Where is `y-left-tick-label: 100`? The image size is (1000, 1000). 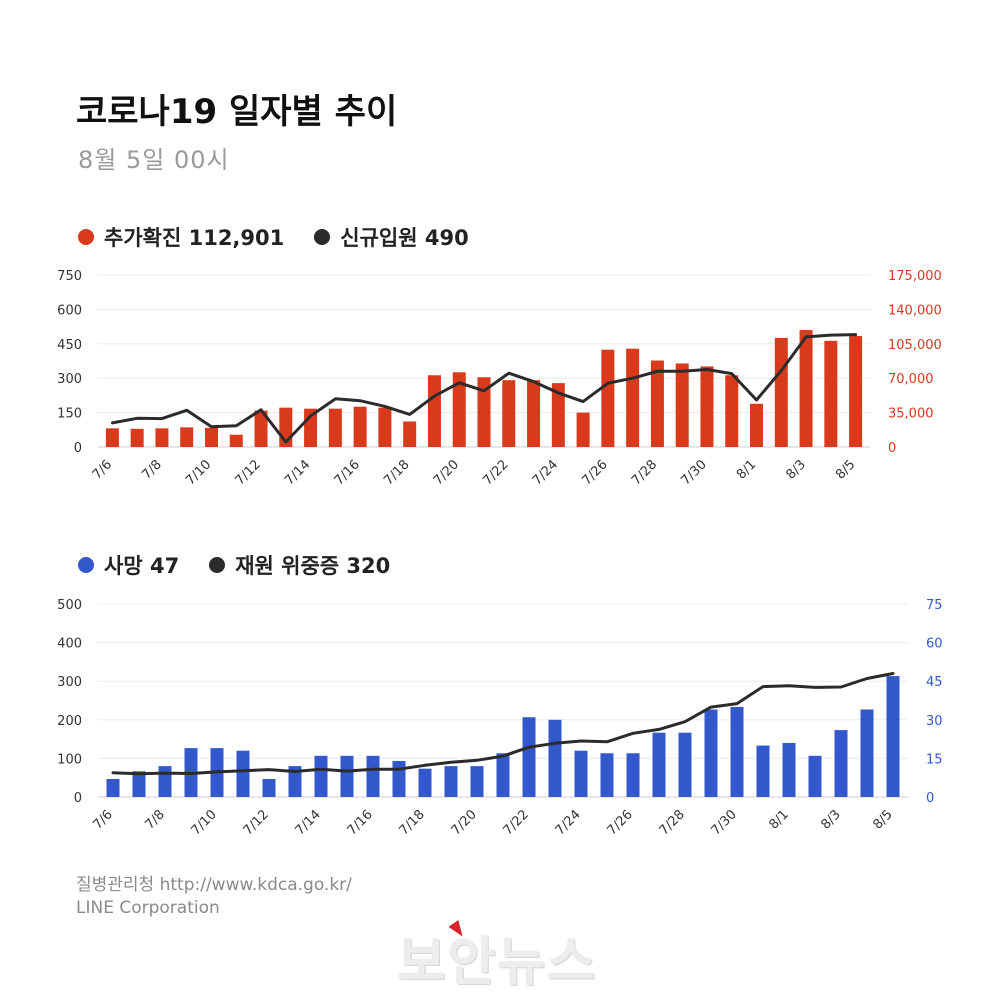 y-left-tick-label: 100 is located at coordinates (69, 759).